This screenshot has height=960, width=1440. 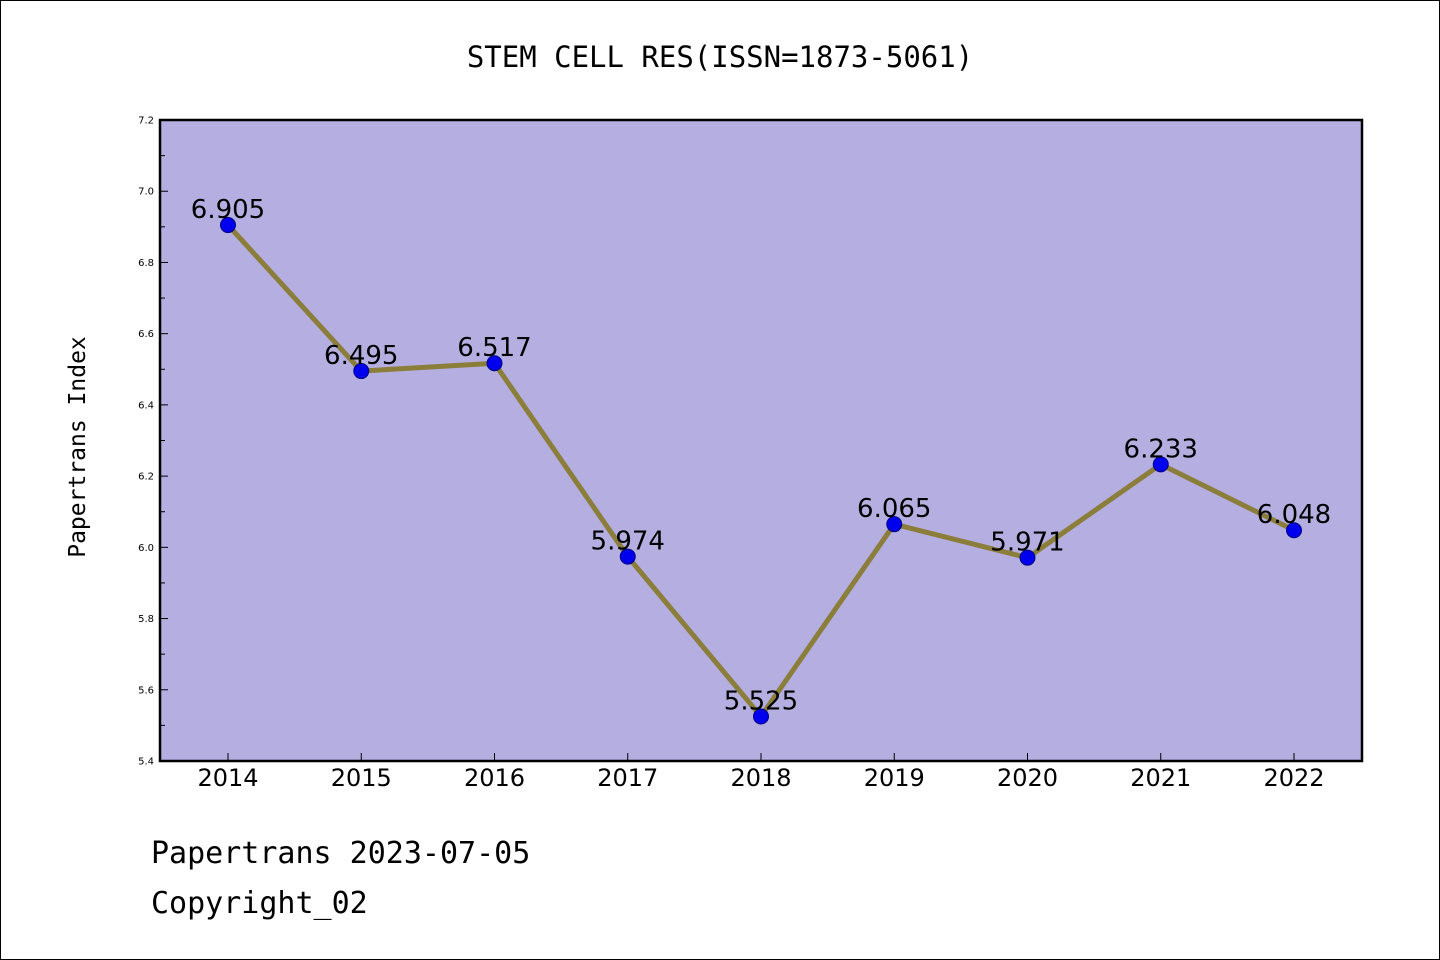 What do you see at coordinates (1293, 778) in the screenshot?
I see `x-tick-label: 2022` at bounding box center [1293, 778].